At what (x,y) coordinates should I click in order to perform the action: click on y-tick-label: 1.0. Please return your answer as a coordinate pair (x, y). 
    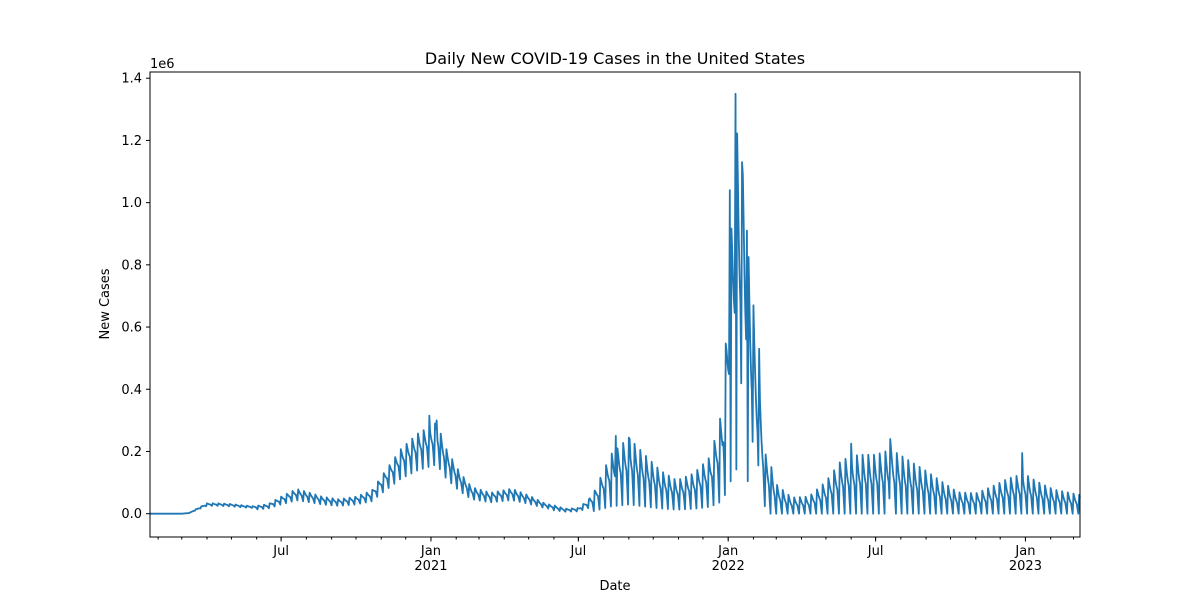
    Looking at the image, I should click on (131, 203).